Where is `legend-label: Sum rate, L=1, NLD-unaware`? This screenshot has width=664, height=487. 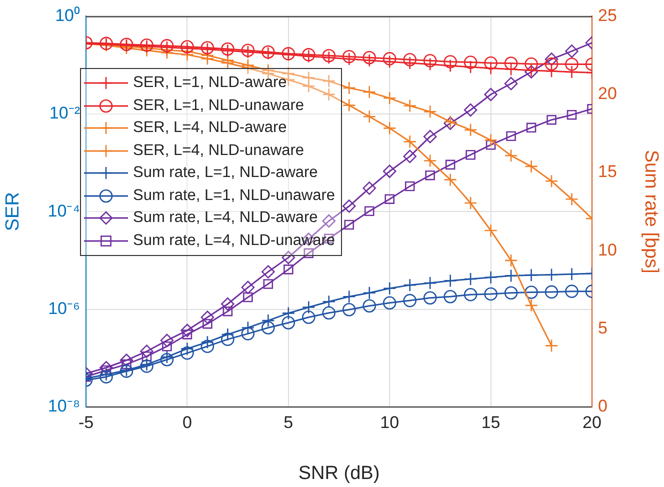 legend-label: Sum rate, L=1, NLD-unaware is located at coordinates (234, 195).